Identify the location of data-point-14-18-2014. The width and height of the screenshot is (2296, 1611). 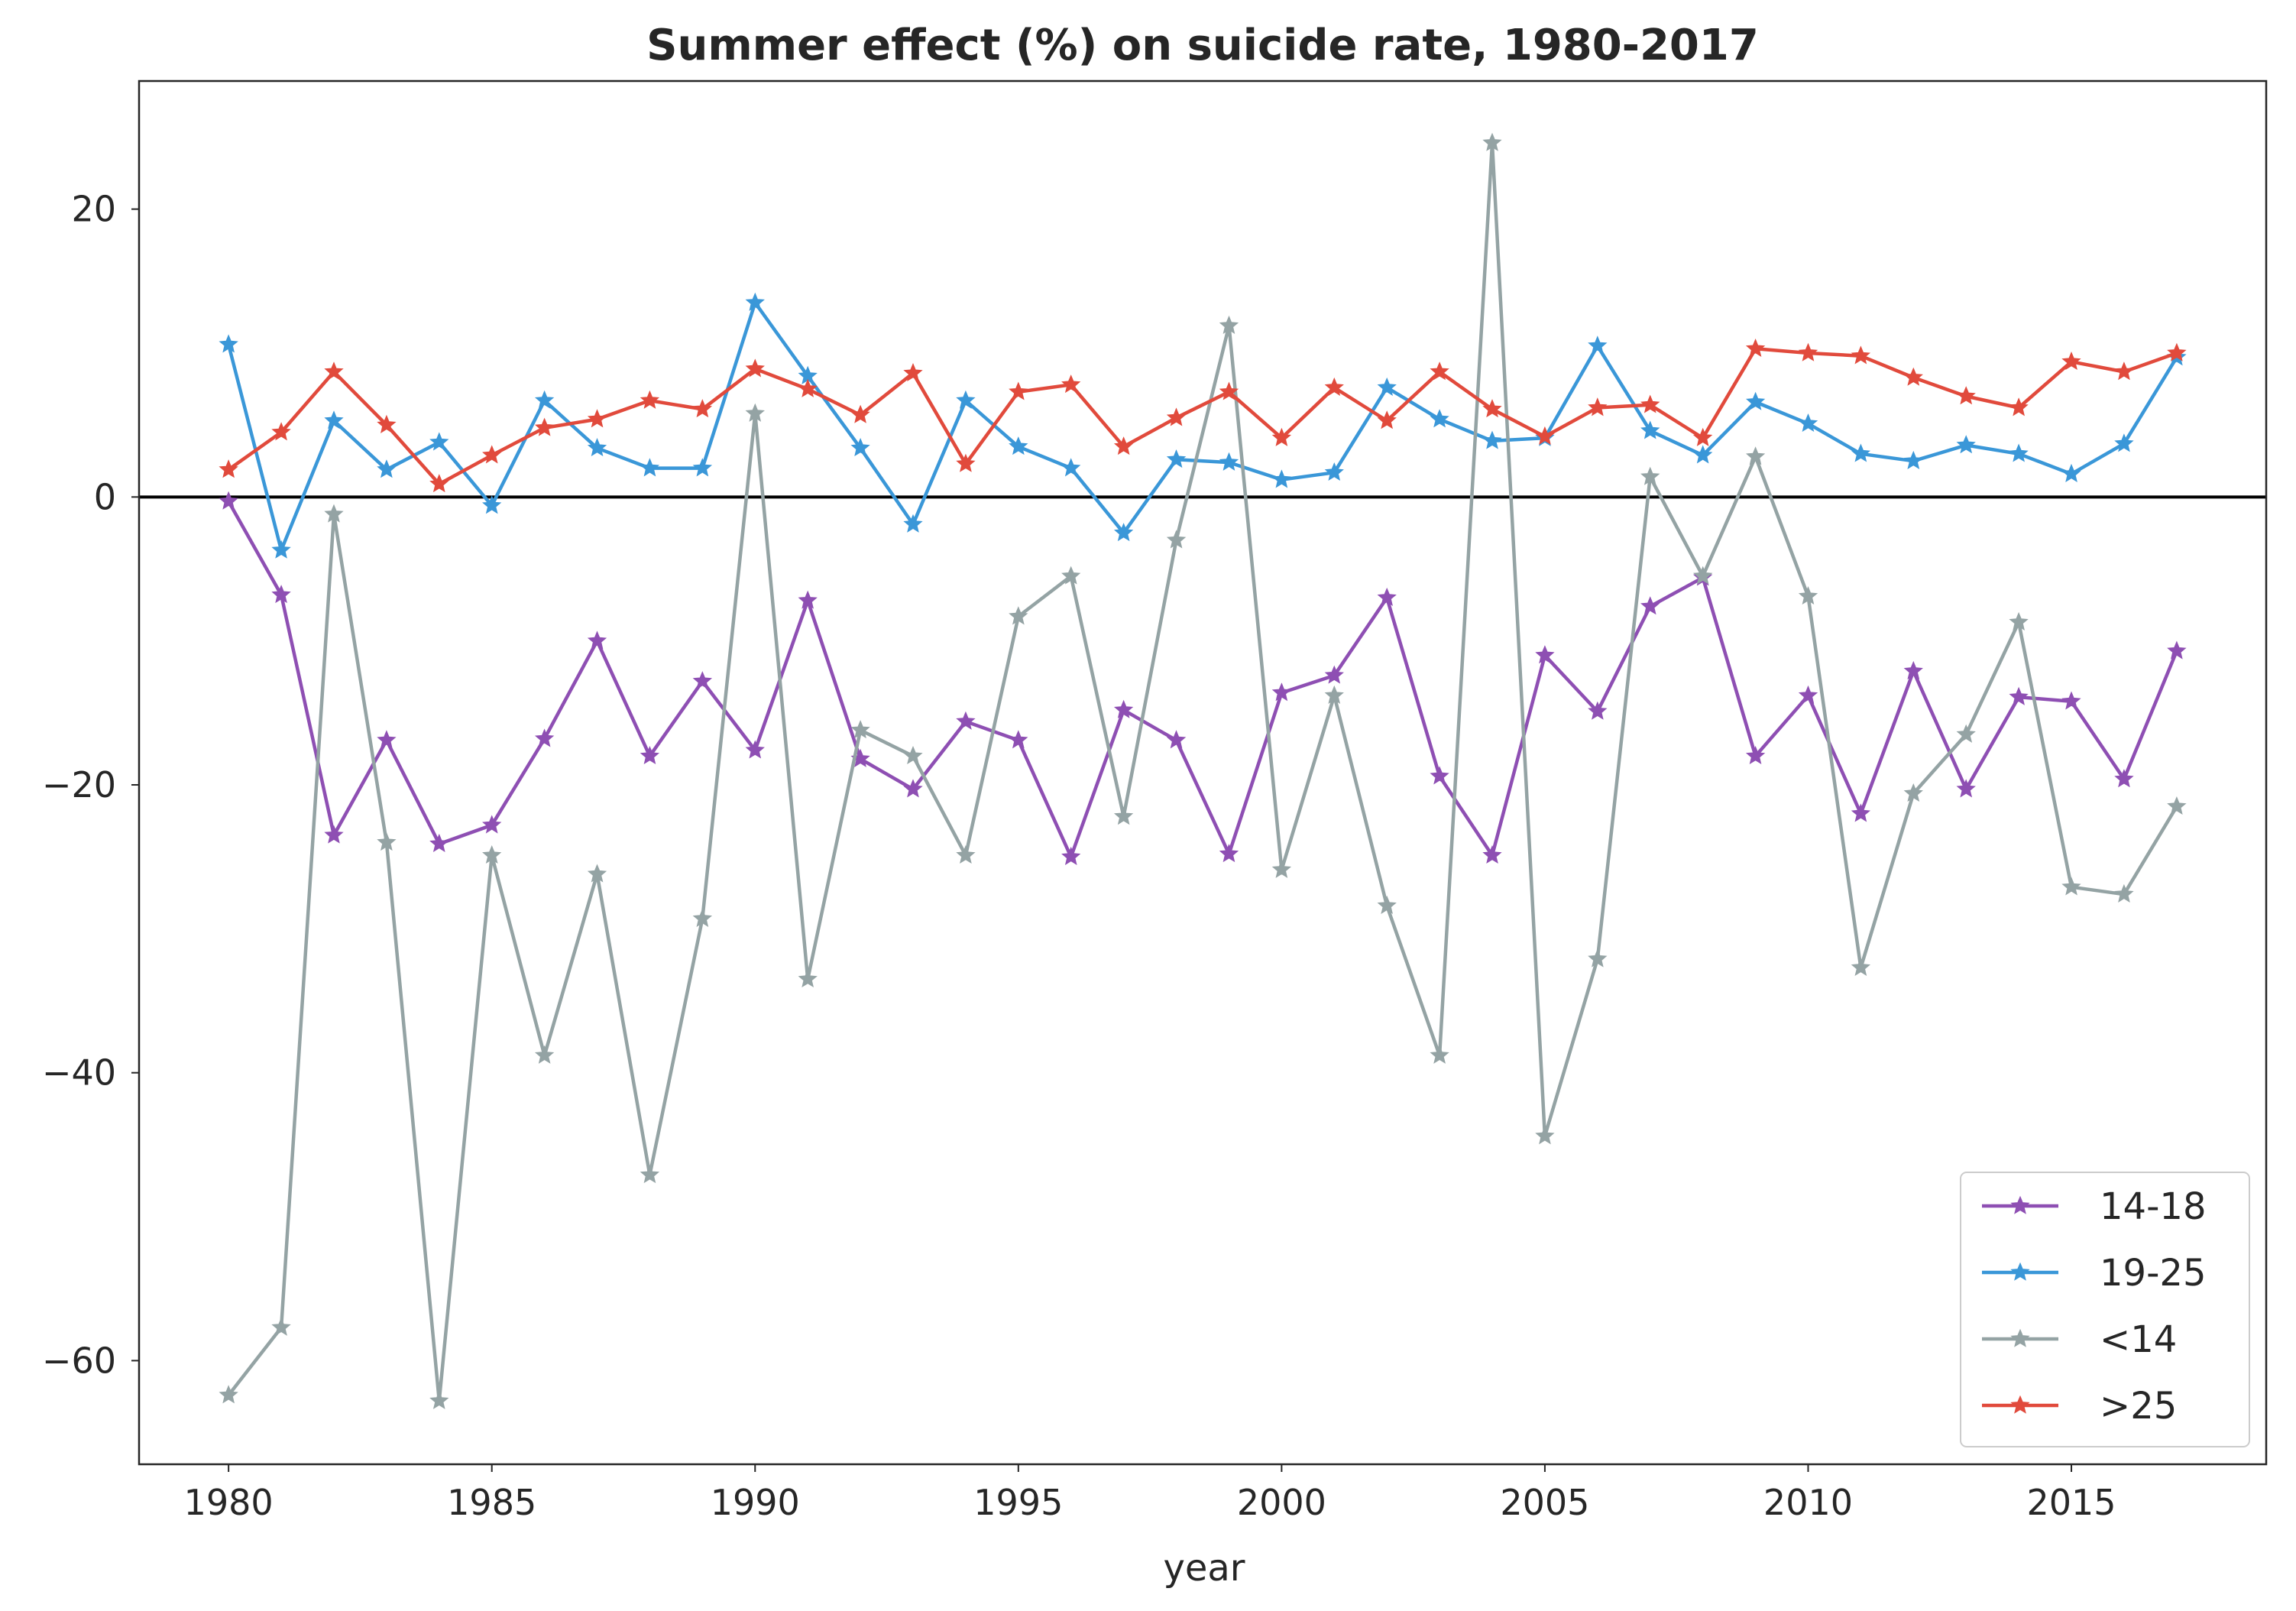
(2019, 695).